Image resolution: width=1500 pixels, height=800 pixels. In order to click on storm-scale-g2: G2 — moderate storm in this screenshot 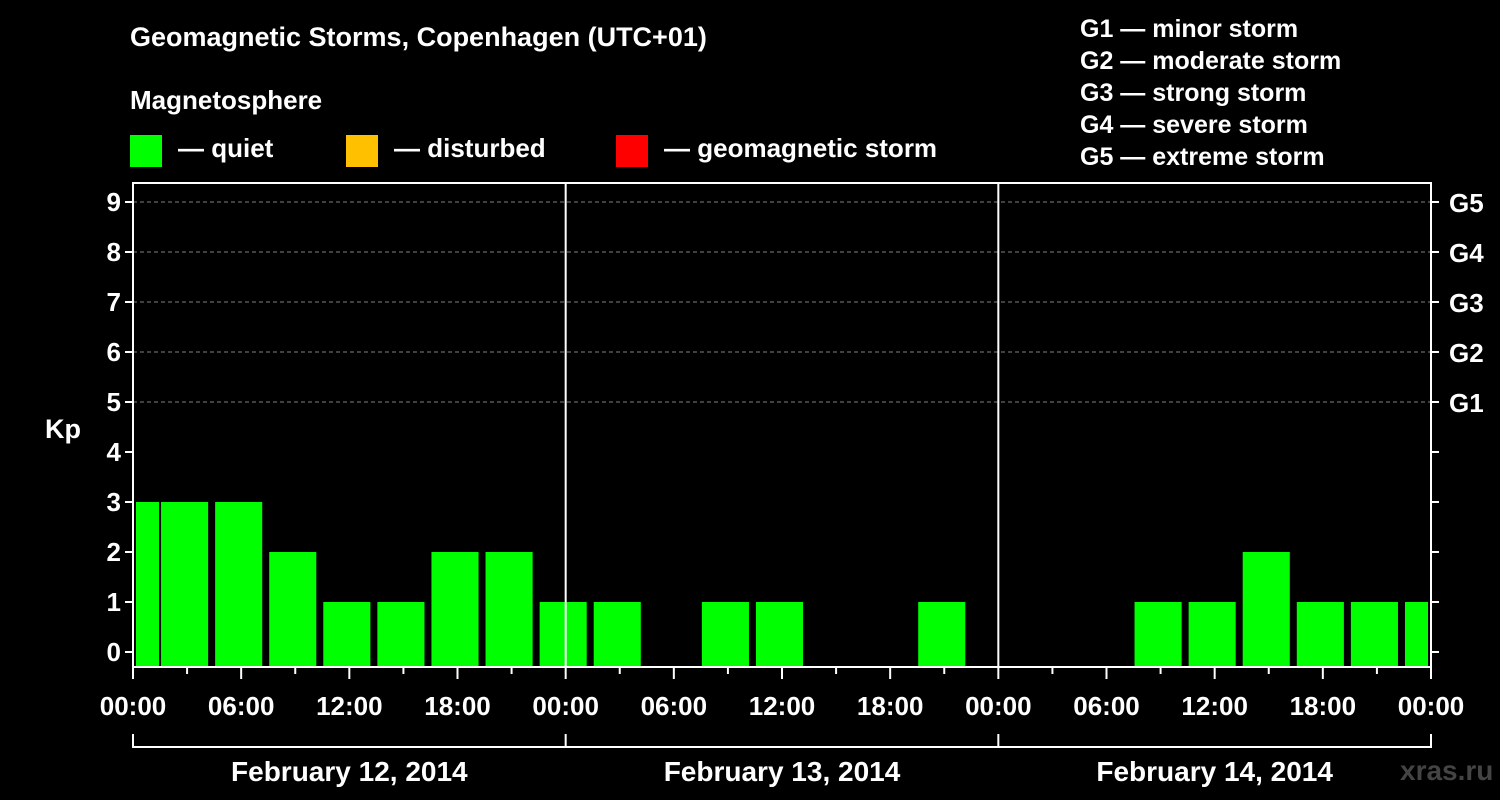, I will do `click(1211, 61)`.